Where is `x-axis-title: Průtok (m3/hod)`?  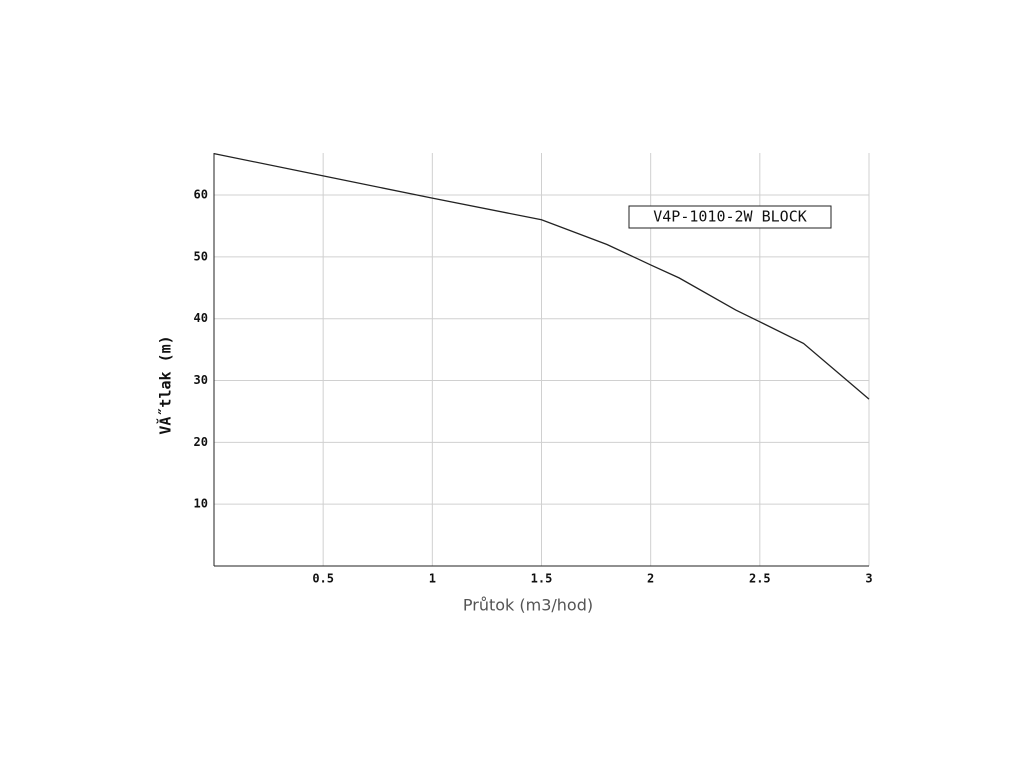 x-axis-title: Průtok (m3/hod) is located at coordinates (528, 605).